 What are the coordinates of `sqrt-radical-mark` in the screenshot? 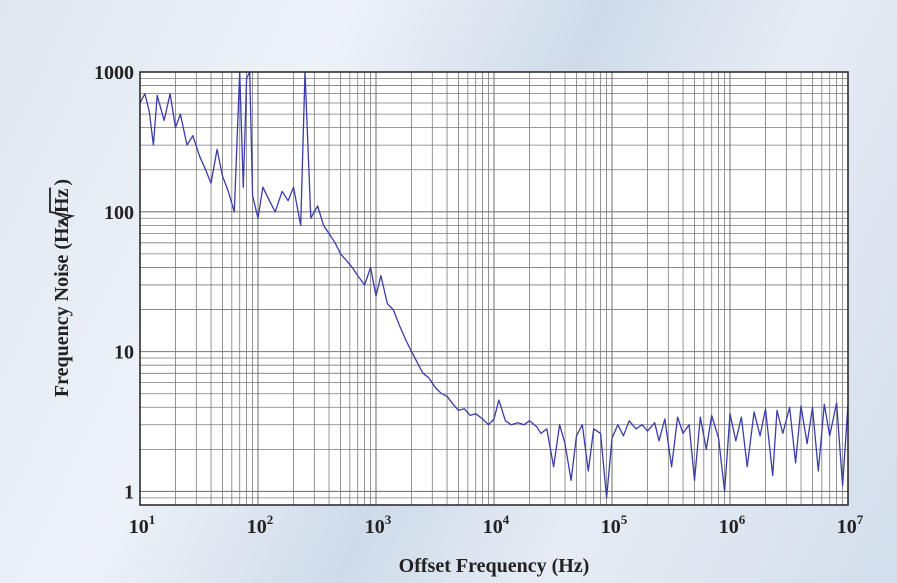 It's located at (62, 206).